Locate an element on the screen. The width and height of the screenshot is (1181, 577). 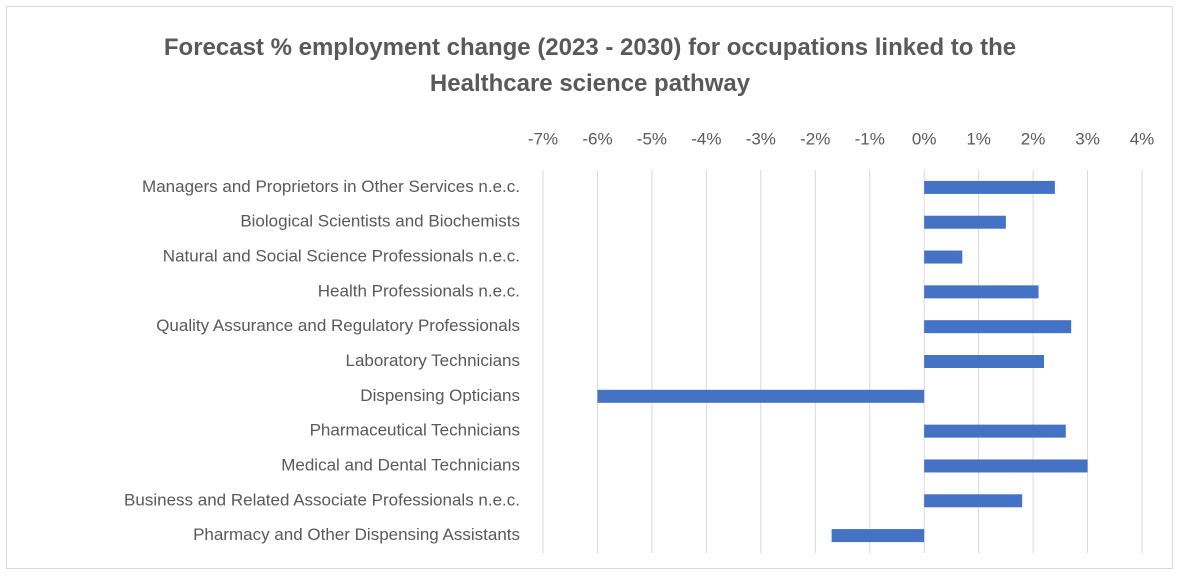
x-tick-label: -6% is located at coordinates (597, 138).